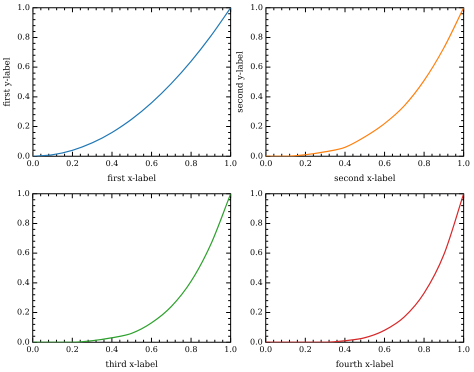 This screenshot has width=474, height=372. What do you see at coordinates (365, 365) in the screenshot?
I see `x-axis-title: fourth x-label` at bounding box center [365, 365].